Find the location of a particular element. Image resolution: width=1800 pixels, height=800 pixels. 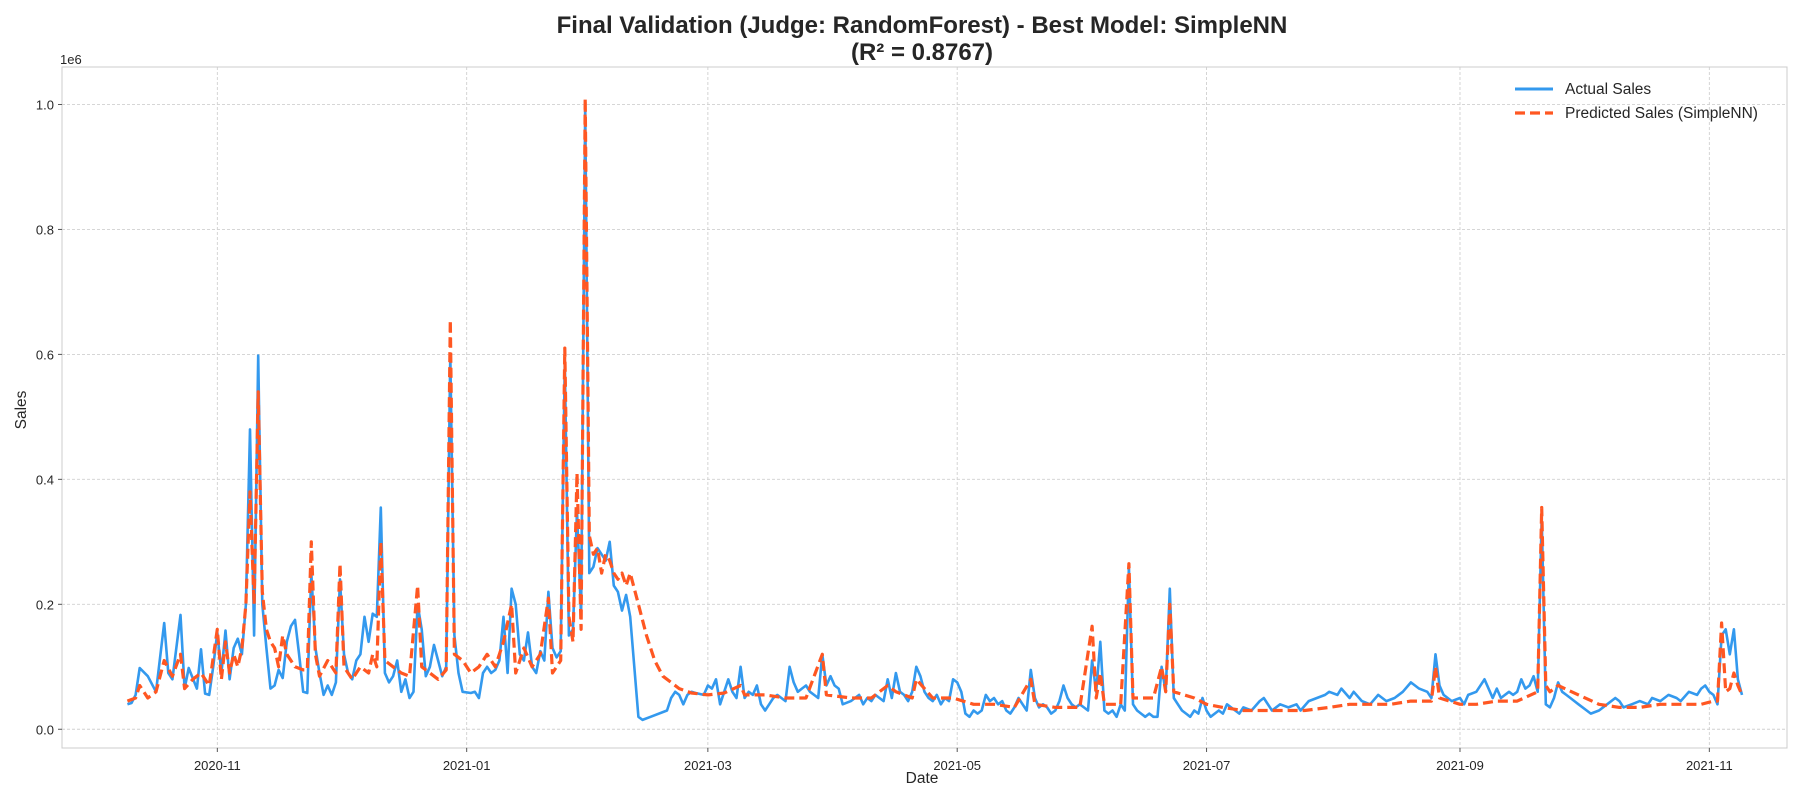

y-offset-label: 1e6 is located at coordinates (71, 59).